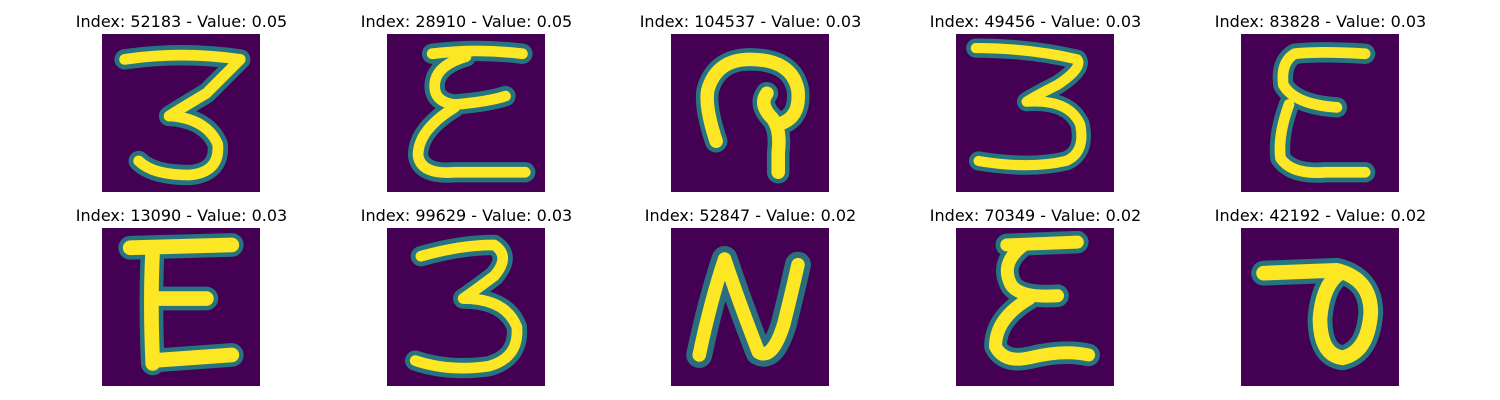  I want to click on figure-cell: Index: 52183 - Value: 0.05, so click(181, 96).